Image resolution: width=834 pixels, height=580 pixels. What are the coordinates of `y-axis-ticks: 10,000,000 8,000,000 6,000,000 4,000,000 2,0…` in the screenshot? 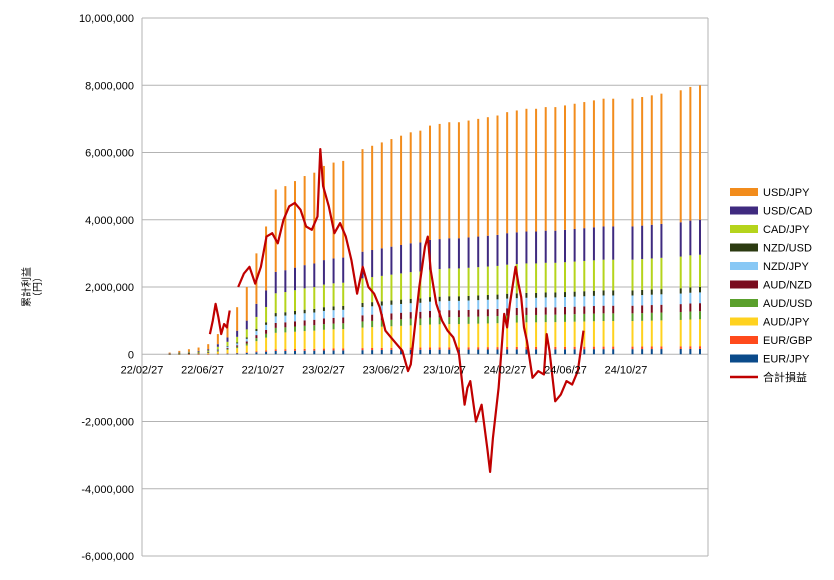 It's located at (106, 288).